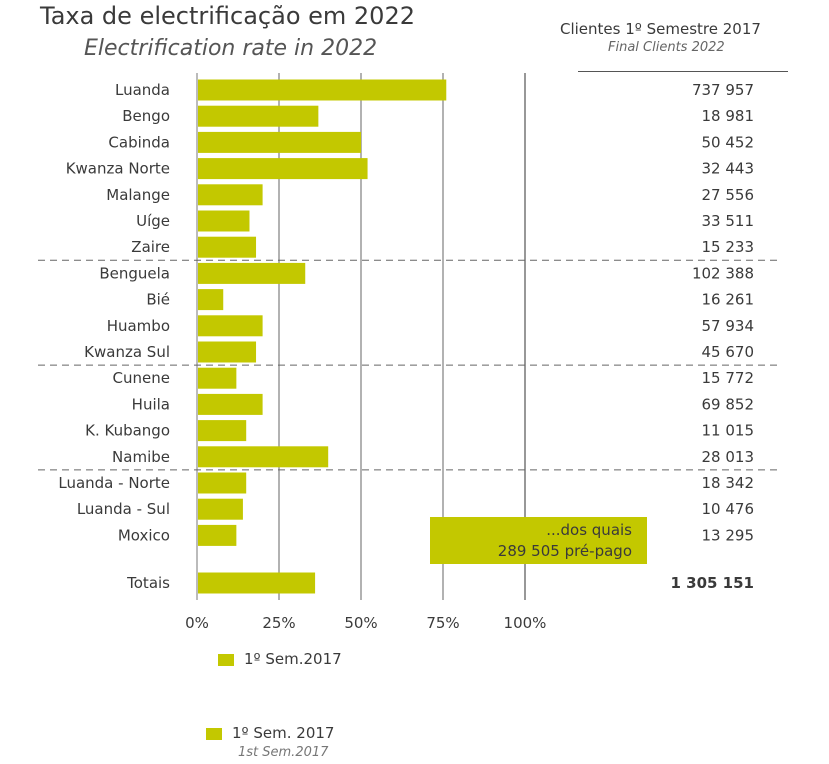  What do you see at coordinates (683, 71) in the screenshot?
I see `clients-header-rule` at bounding box center [683, 71].